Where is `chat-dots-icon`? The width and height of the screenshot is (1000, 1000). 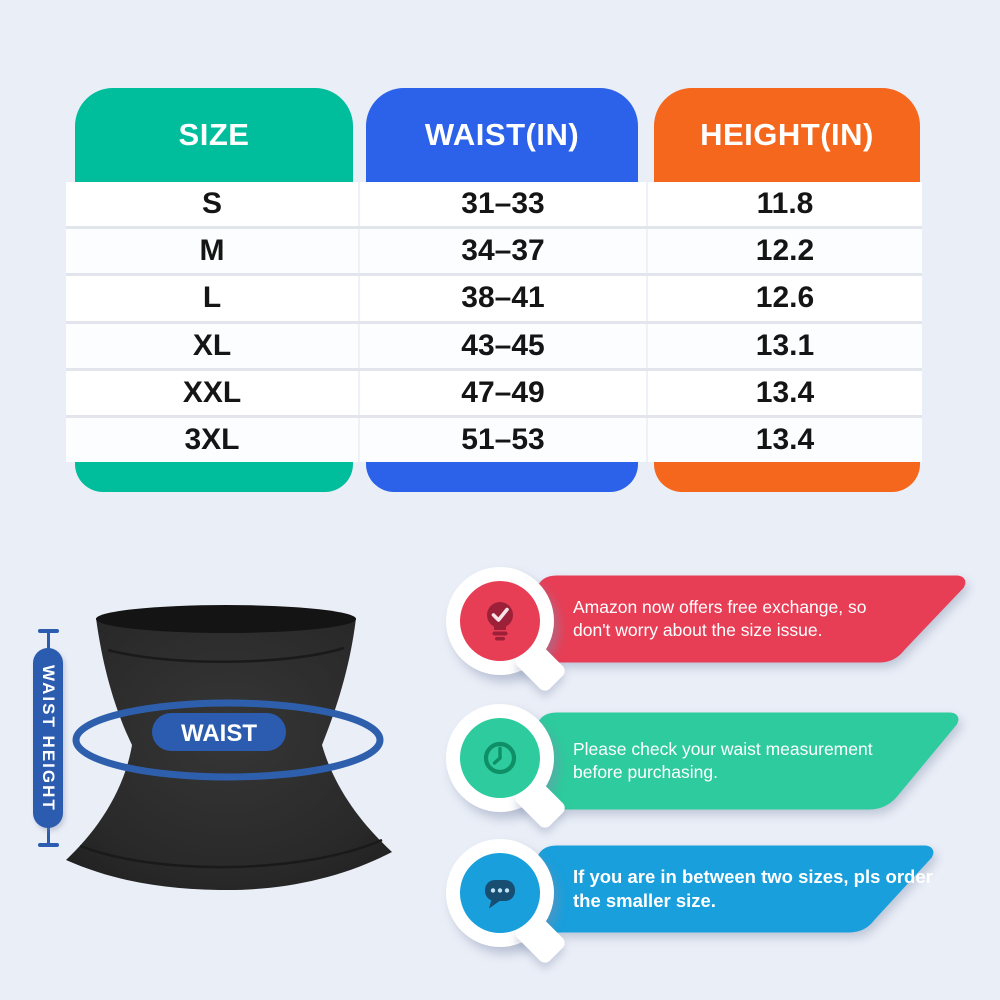
chat-dots-icon is located at coordinates (500, 893).